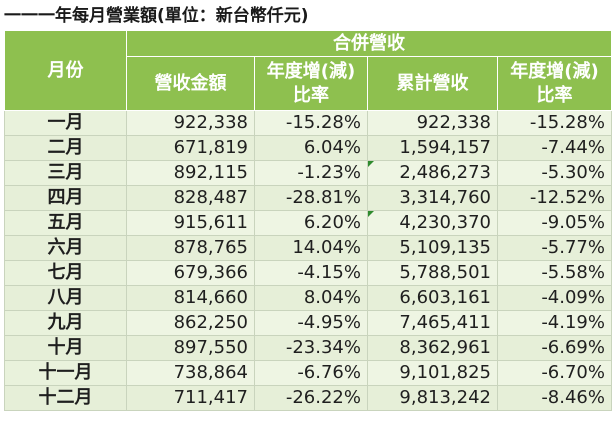 The image size is (614, 425). I want to click on cumulative-cell: 7,465,411, so click(432, 323).